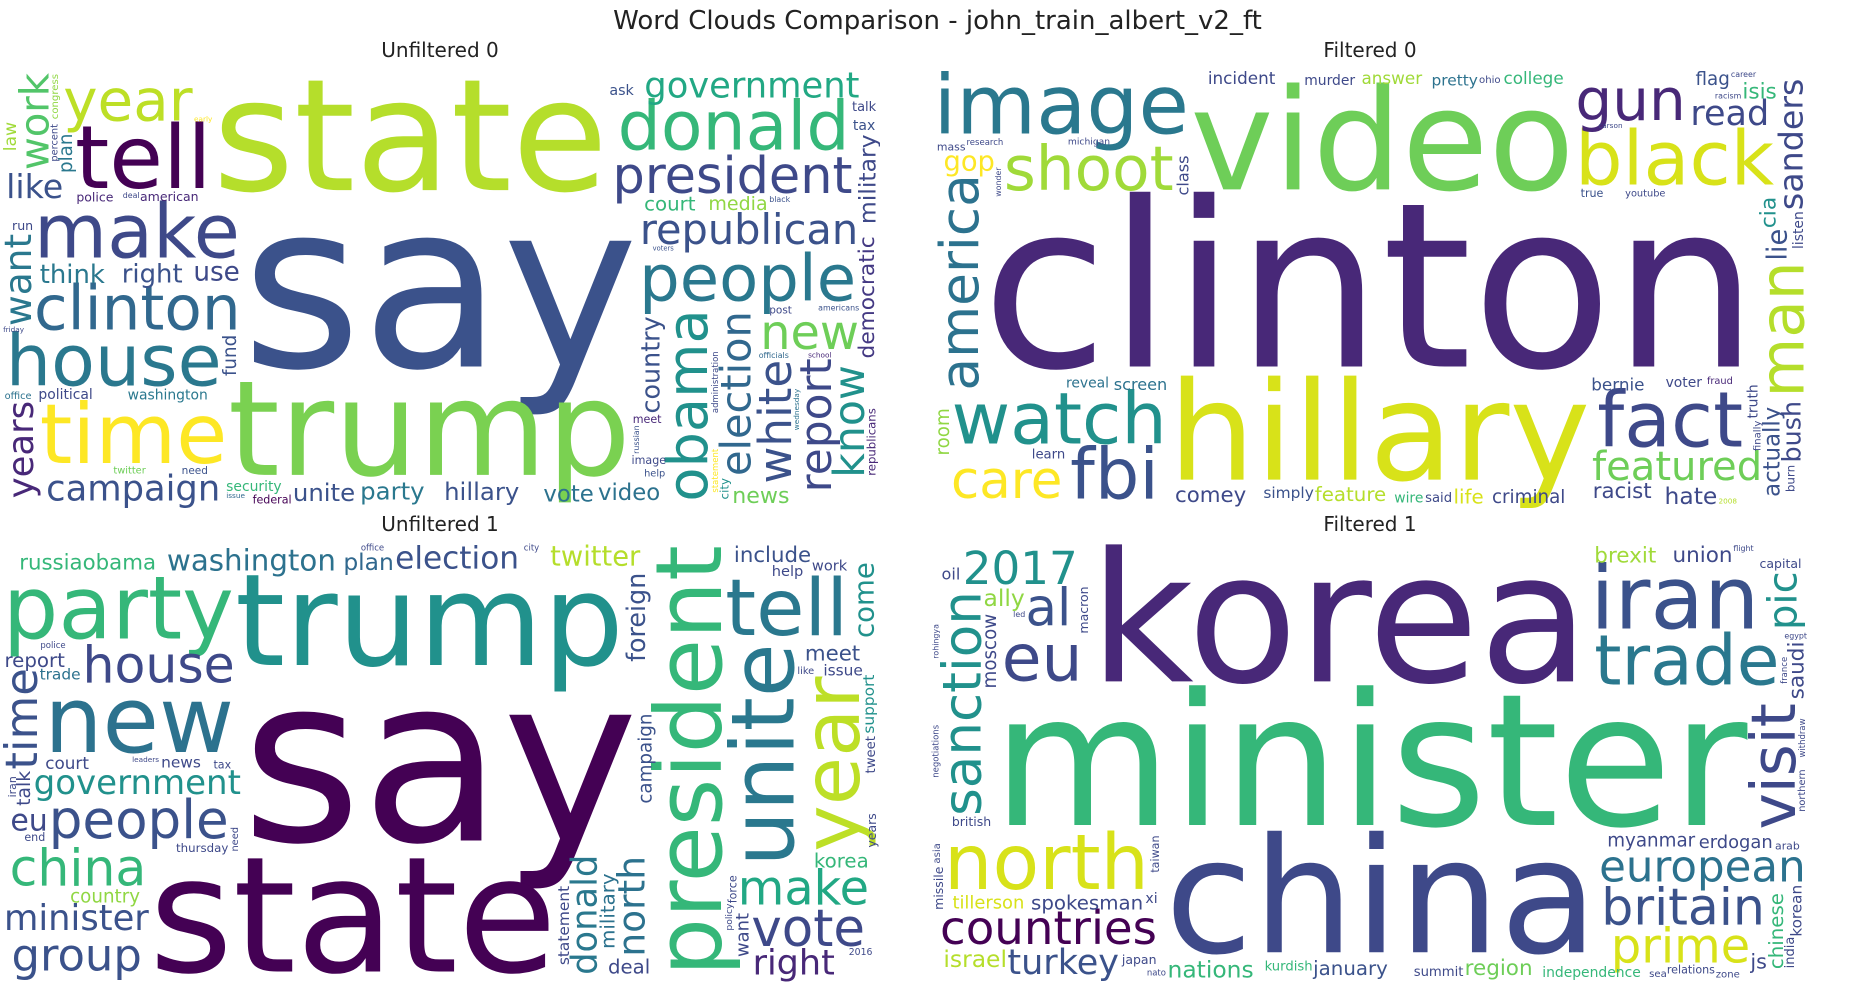  Describe the element at coordinates (772, 555) in the screenshot. I see `word-include: include` at that location.